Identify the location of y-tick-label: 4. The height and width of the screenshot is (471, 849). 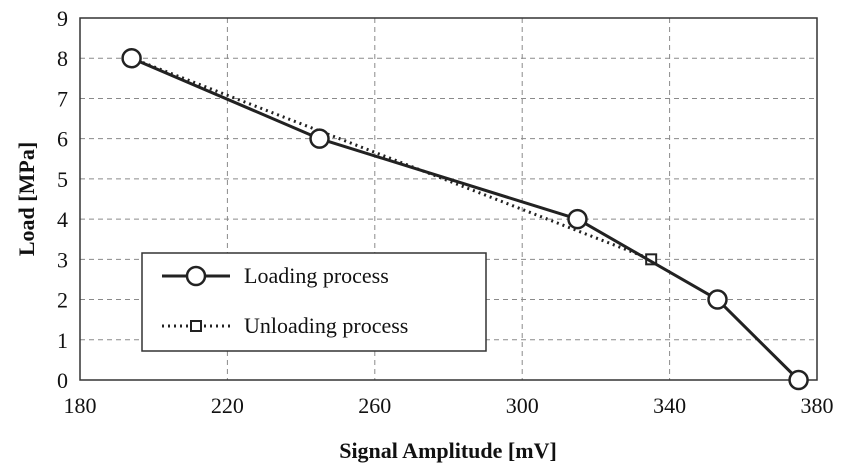
(62, 219).